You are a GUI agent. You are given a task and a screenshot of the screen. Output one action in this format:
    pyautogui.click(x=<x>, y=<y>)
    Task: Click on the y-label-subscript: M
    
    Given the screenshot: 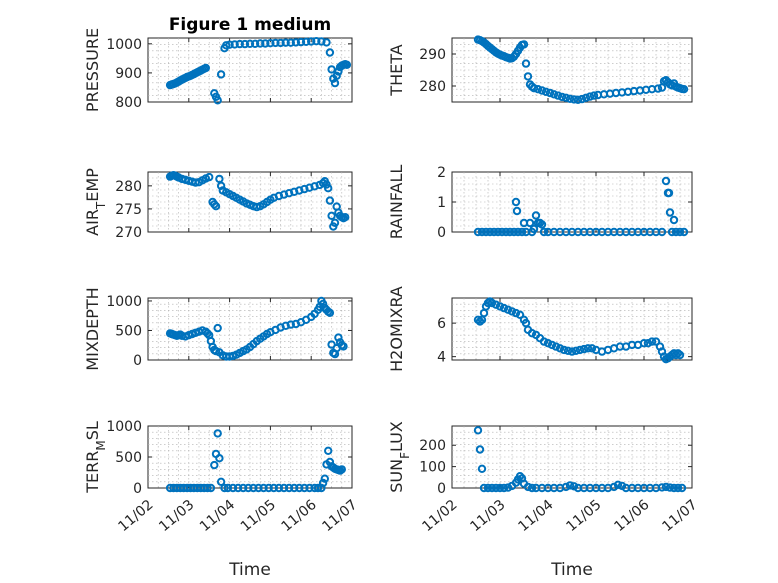 What is the action you would take?
    pyautogui.click(x=101, y=445)
    